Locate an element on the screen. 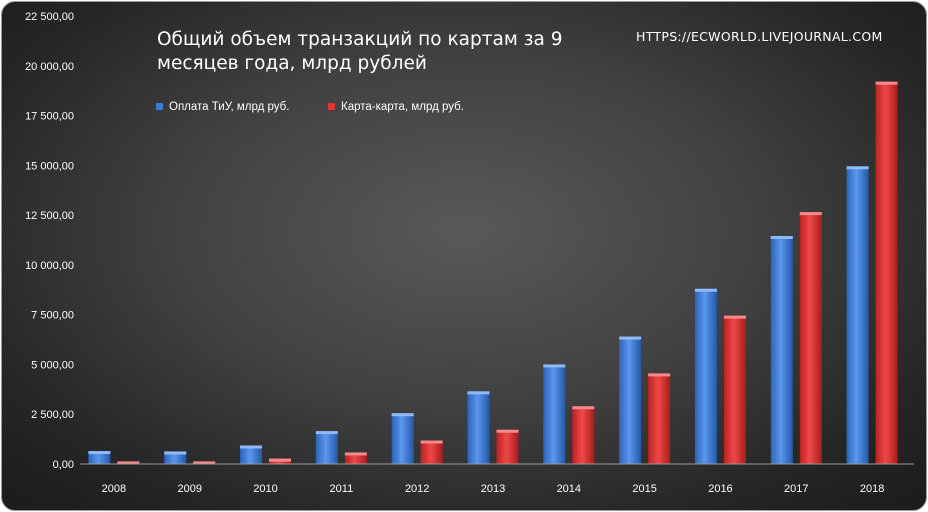 The height and width of the screenshot is (512, 928). x-tick-label: 2010 is located at coordinates (265, 489).